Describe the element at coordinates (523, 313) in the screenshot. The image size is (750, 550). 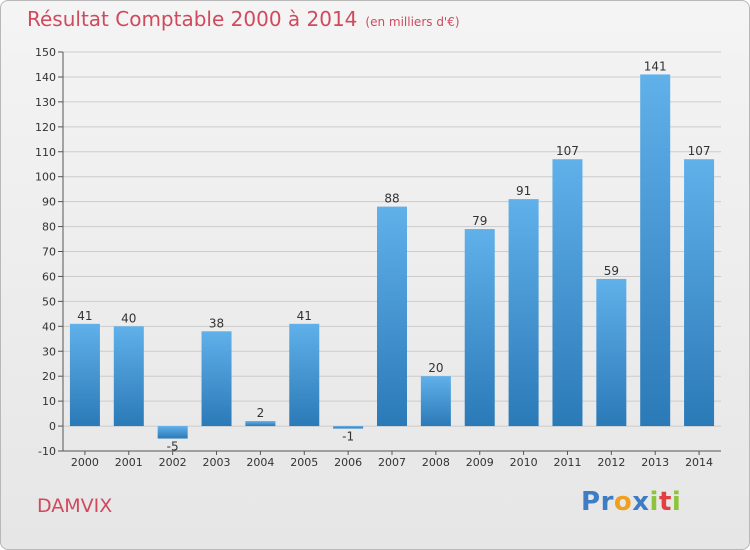
I see `bar-2010` at that location.